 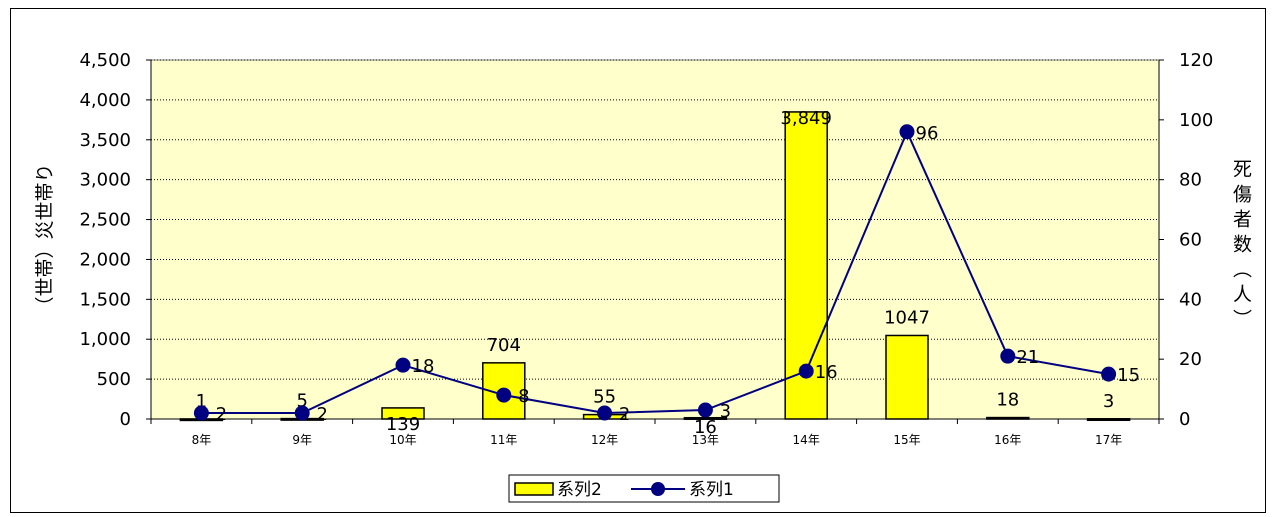 What do you see at coordinates (906, 440) in the screenshot?
I see `x-tick-label: 15年` at bounding box center [906, 440].